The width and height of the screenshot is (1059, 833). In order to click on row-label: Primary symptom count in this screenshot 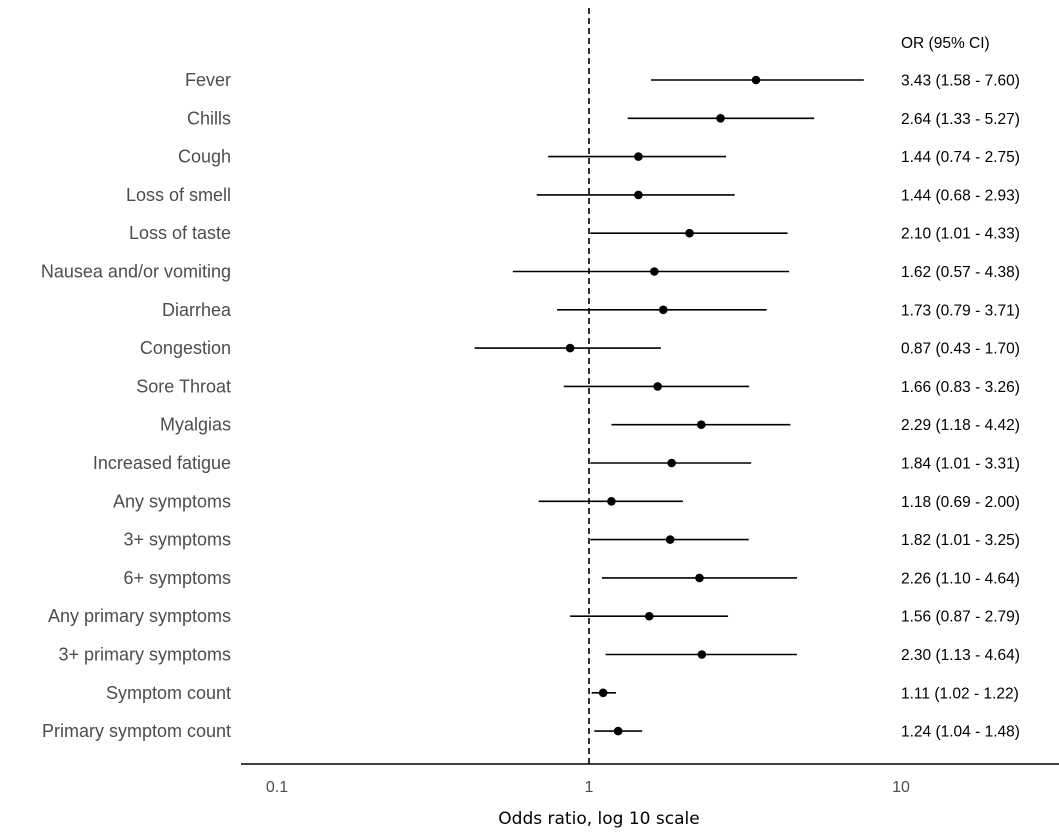, I will do `click(136, 731)`.